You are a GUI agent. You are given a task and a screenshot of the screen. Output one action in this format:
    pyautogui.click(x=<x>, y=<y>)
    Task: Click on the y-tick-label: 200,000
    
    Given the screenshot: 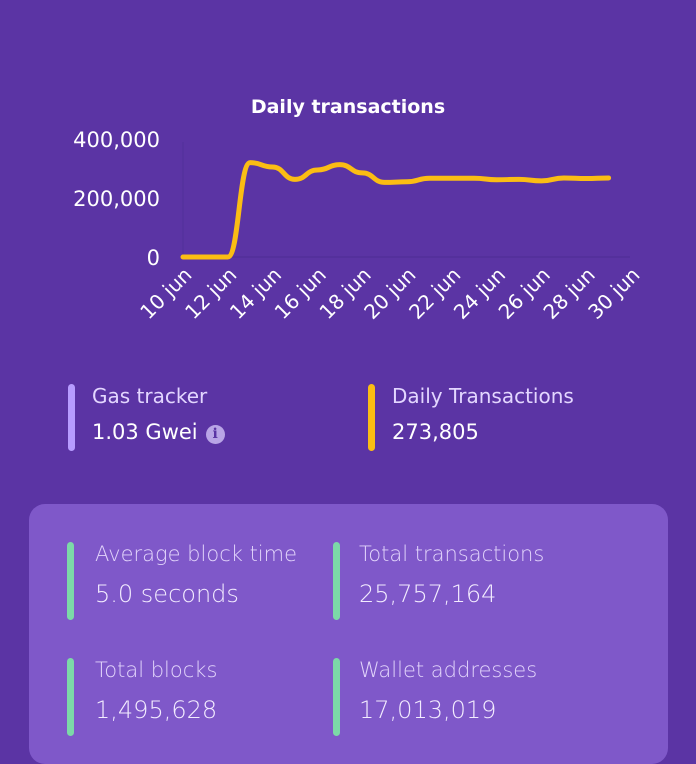 What is the action you would take?
    pyautogui.click(x=116, y=199)
    